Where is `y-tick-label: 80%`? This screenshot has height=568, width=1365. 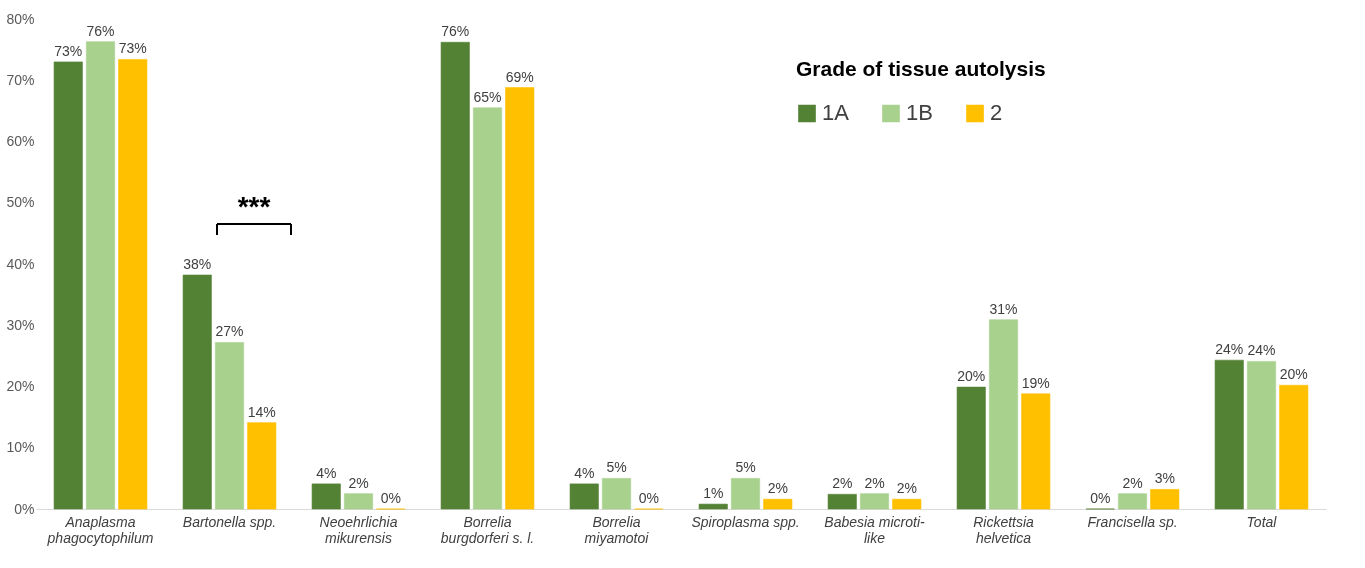
y-tick-label: 80% is located at coordinates (20, 18).